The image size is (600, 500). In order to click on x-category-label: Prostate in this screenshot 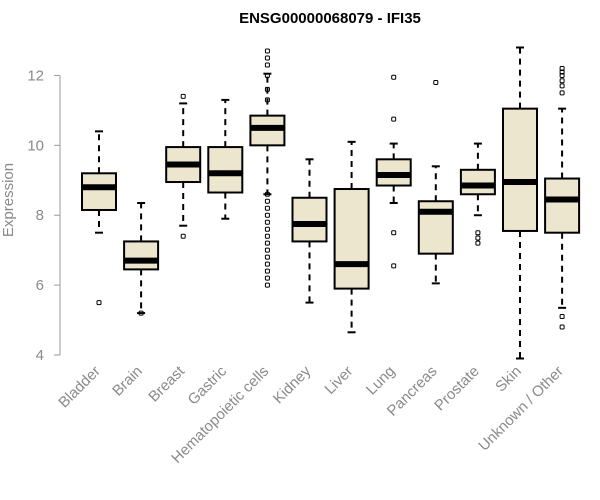, I will do `click(457, 389)`.